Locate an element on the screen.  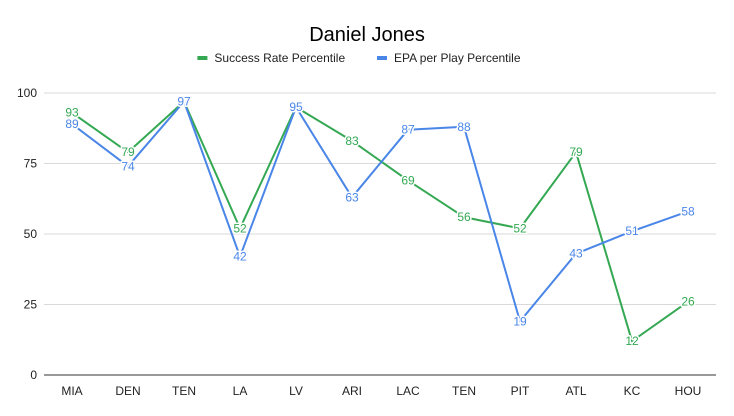
legend-label: Success Rate Percentile is located at coordinates (279, 58).